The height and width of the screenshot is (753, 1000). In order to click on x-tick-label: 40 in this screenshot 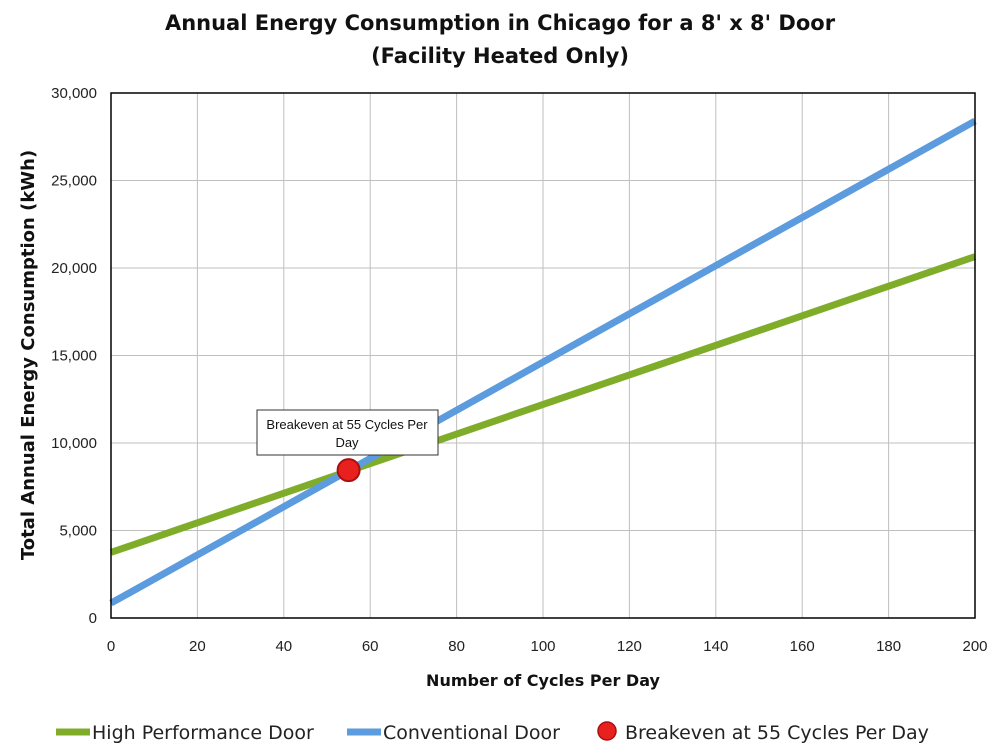, I will do `click(283, 646)`.